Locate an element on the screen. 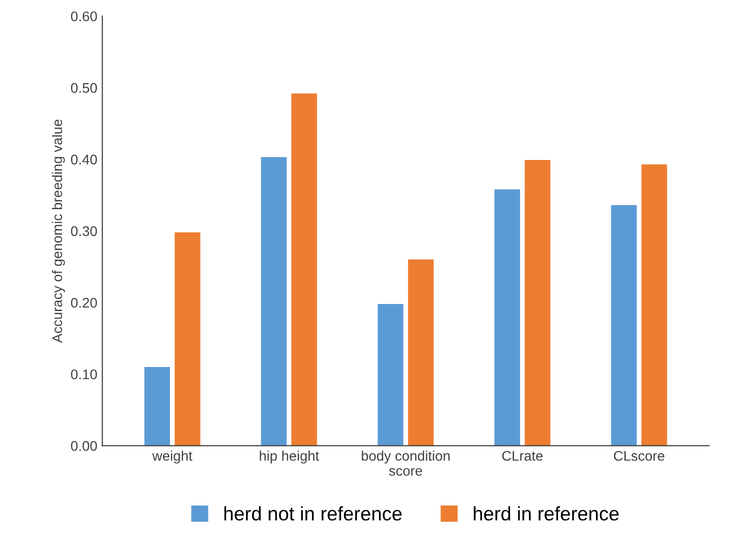 This screenshot has height=537, width=731. y-tick-label: 0.40 is located at coordinates (83, 159).